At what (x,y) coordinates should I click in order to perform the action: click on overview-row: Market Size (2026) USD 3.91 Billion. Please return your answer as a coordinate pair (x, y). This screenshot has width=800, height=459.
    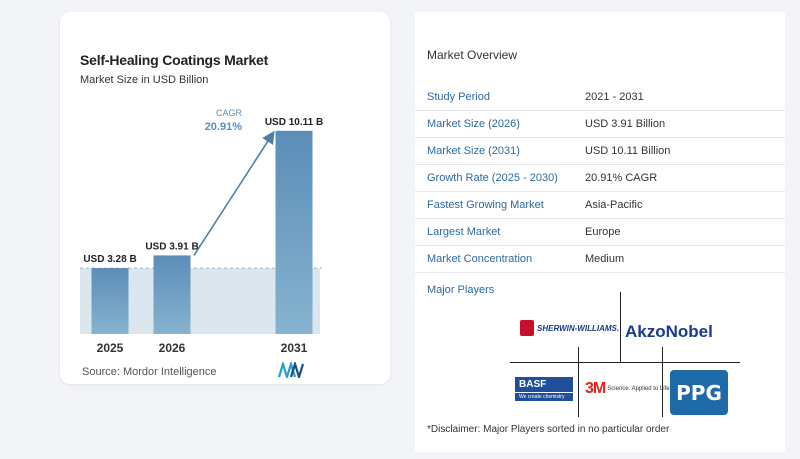
    Looking at the image, I should click on (600, 124).